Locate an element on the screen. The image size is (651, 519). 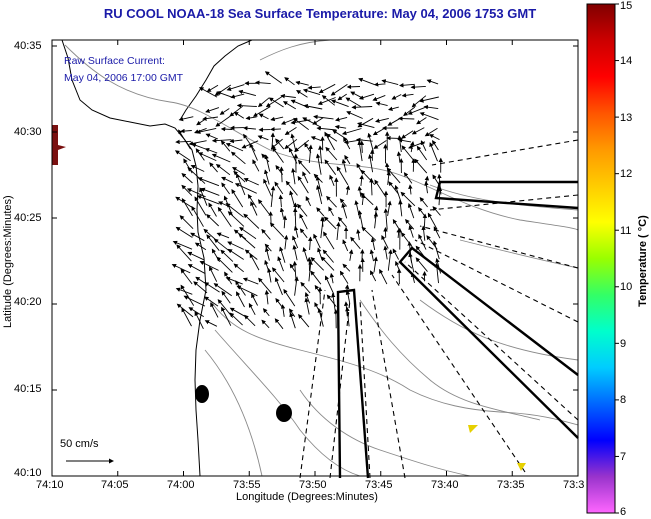
x-tick-label: 73:3 is located at coordinates (574, 485).